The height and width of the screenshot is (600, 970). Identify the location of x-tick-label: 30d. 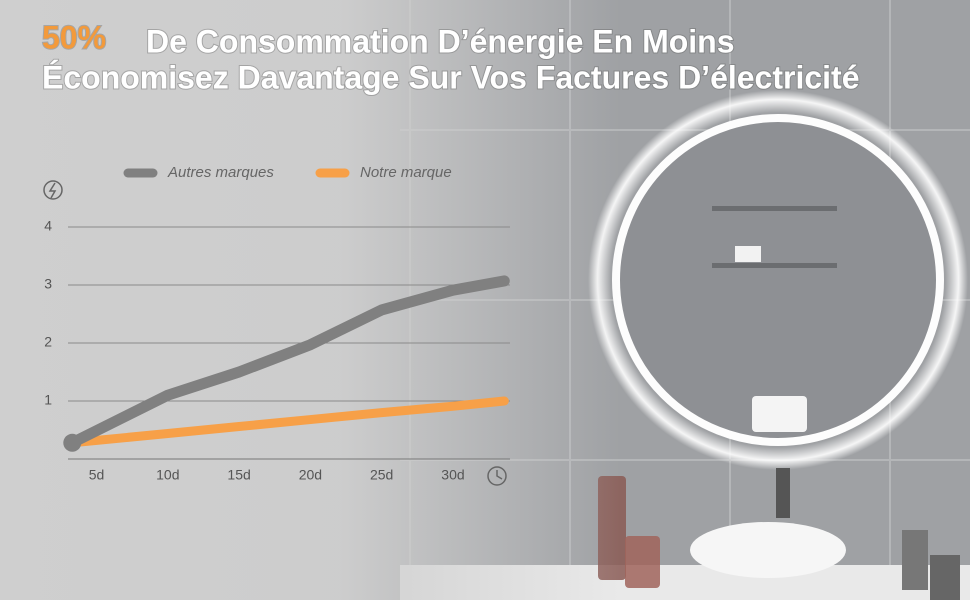
(452, 475).